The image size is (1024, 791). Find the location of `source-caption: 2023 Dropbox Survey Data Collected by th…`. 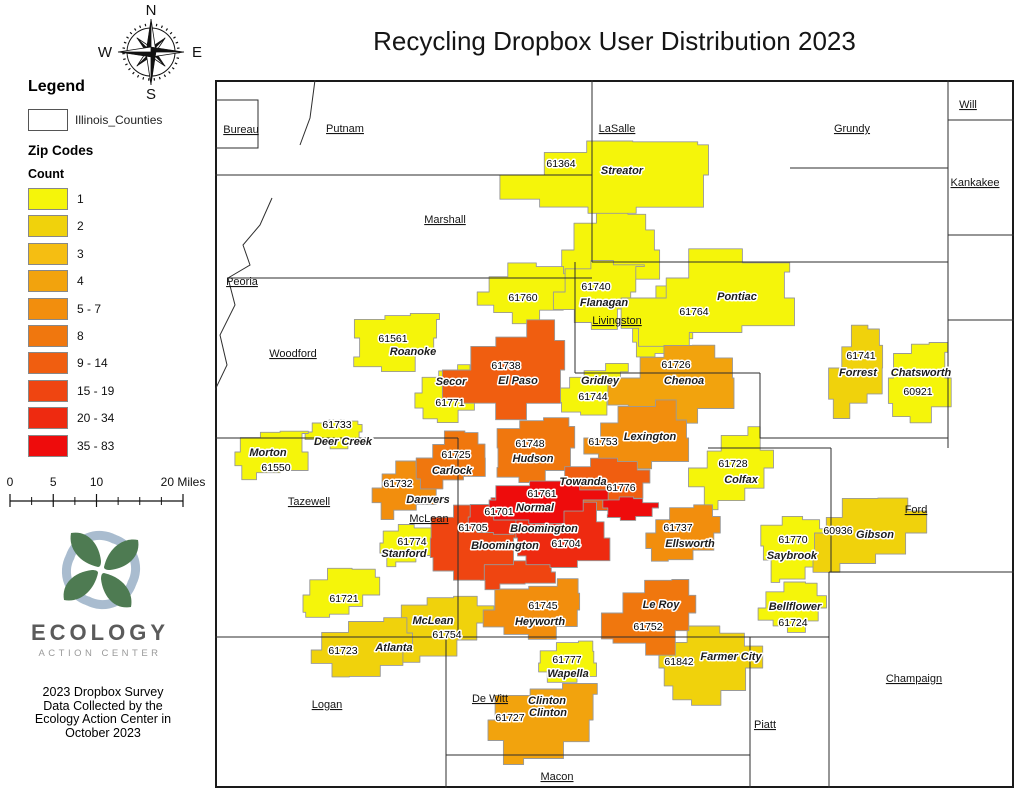

source-caption: 2023 Dropbox Survey Data Collected by th… is located at coordinates (103, 712).